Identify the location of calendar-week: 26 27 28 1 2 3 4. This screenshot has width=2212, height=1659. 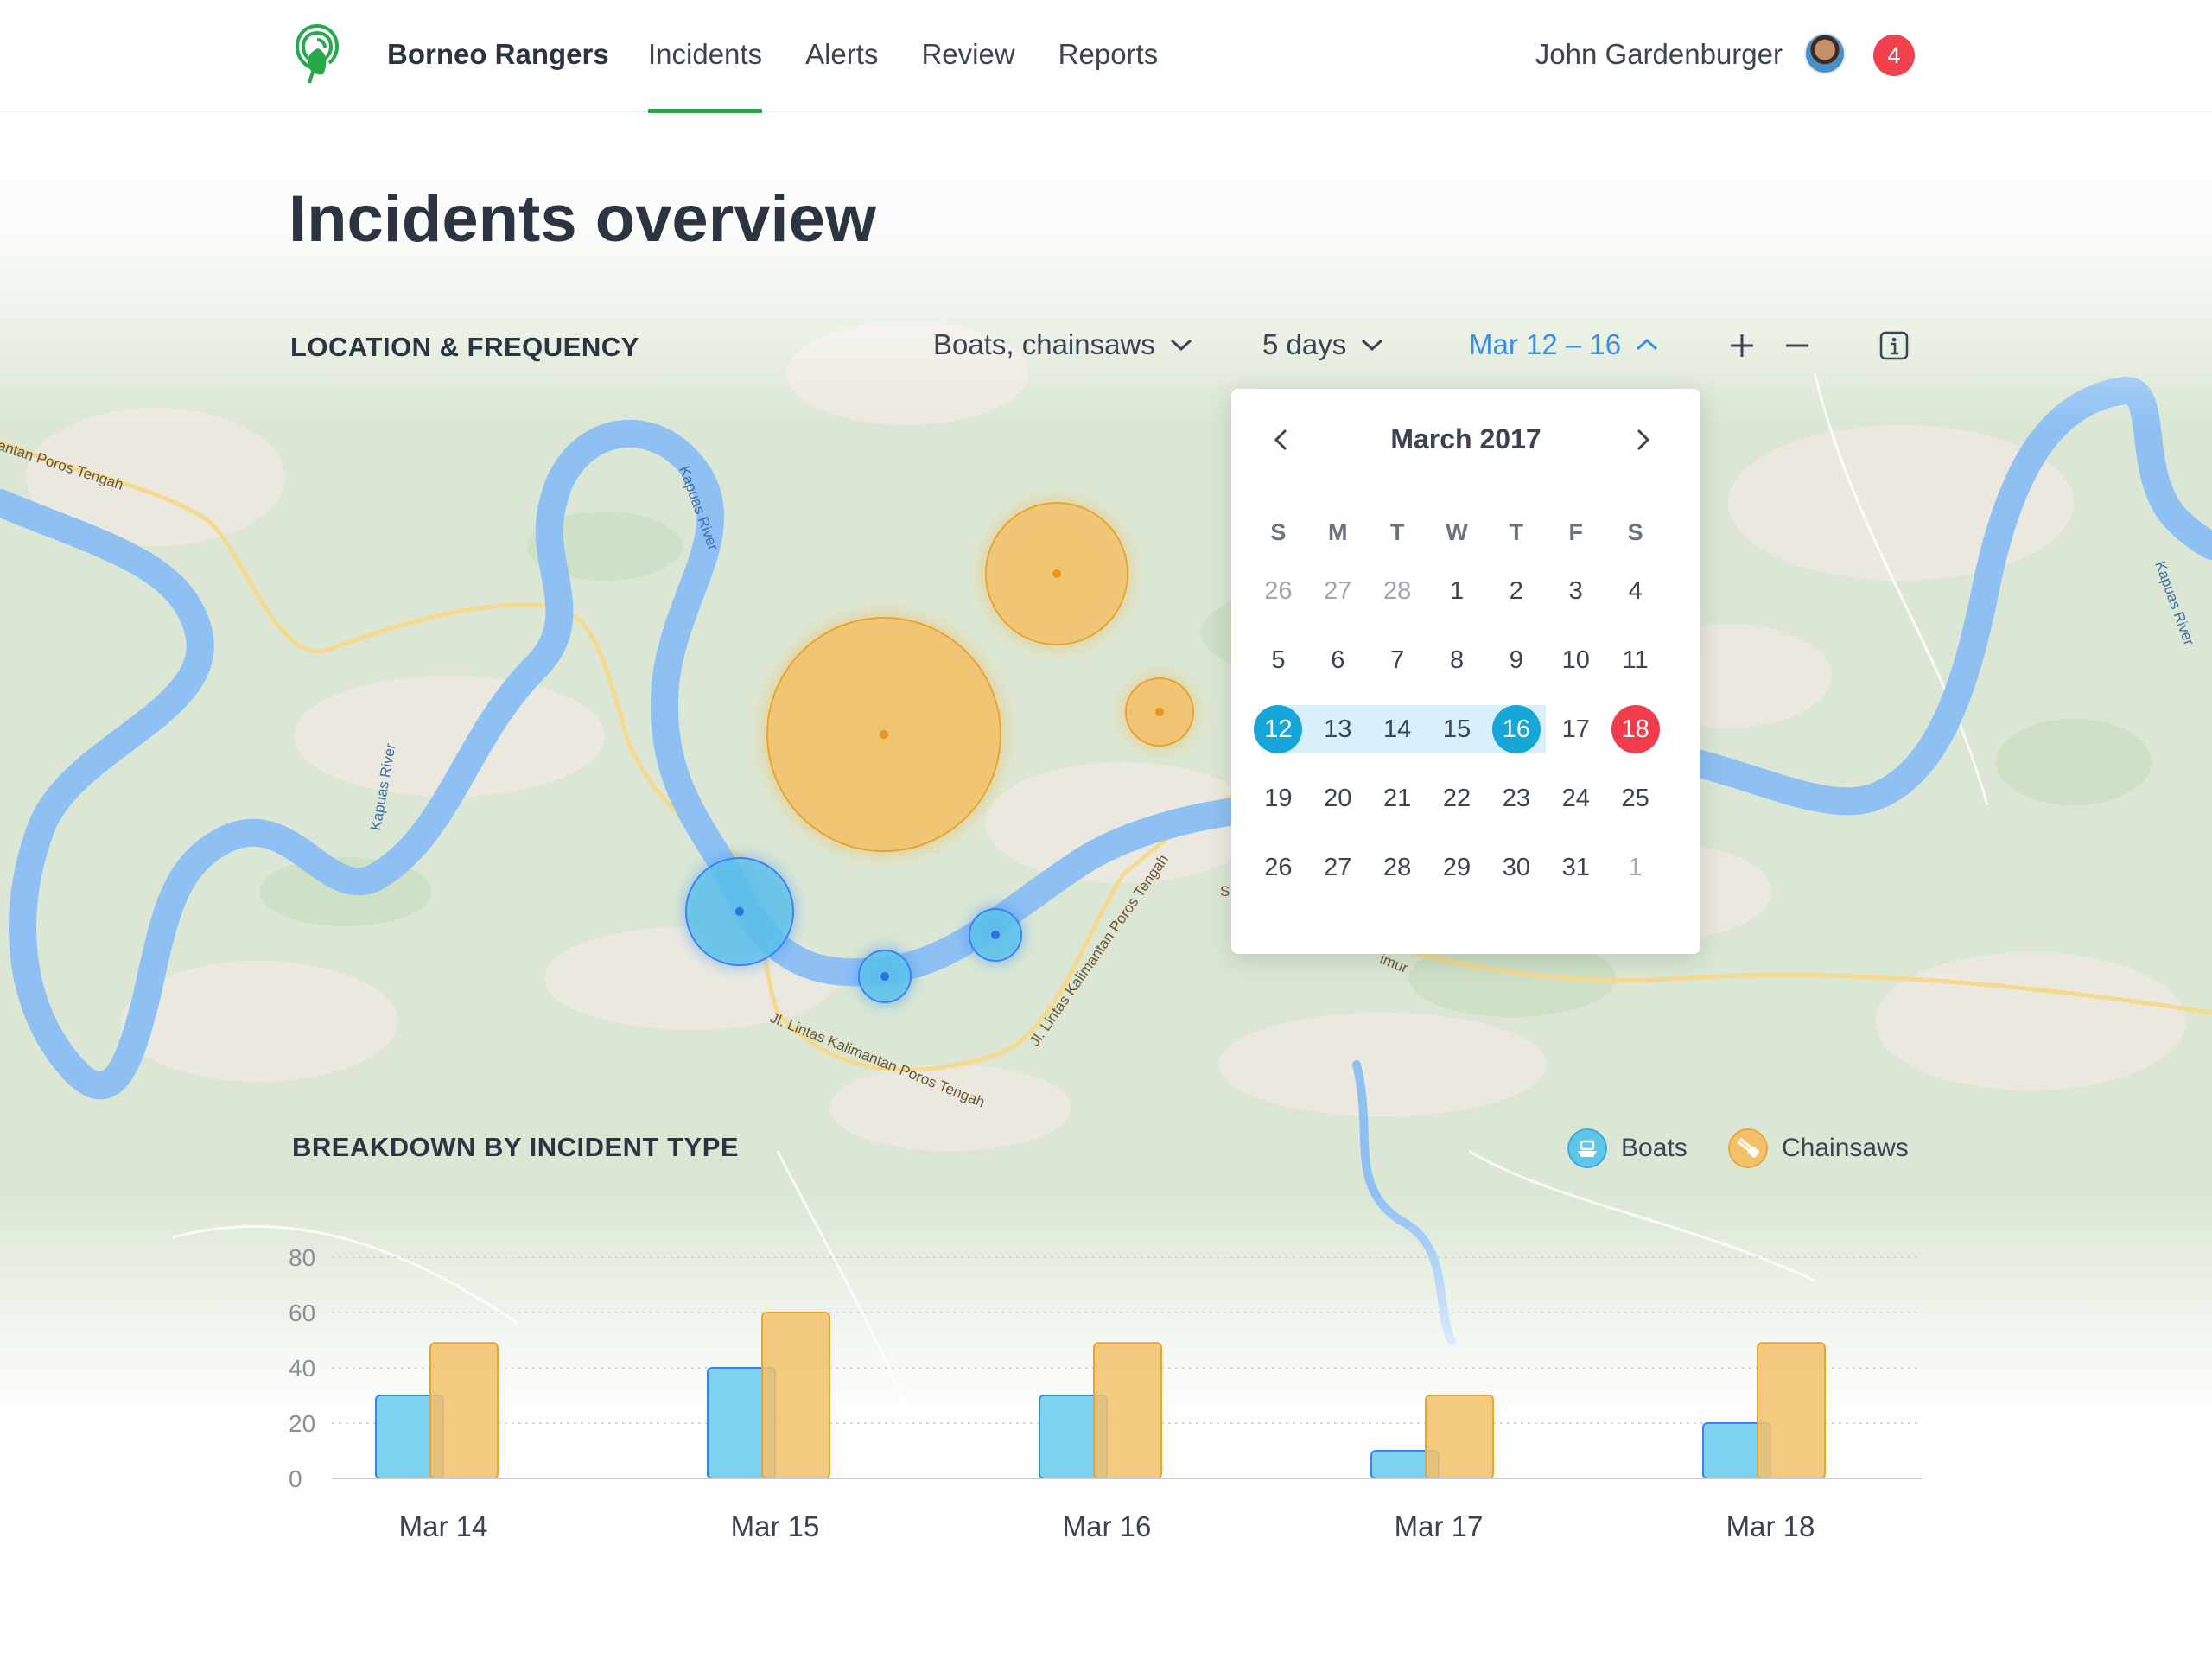
(1457, 591).